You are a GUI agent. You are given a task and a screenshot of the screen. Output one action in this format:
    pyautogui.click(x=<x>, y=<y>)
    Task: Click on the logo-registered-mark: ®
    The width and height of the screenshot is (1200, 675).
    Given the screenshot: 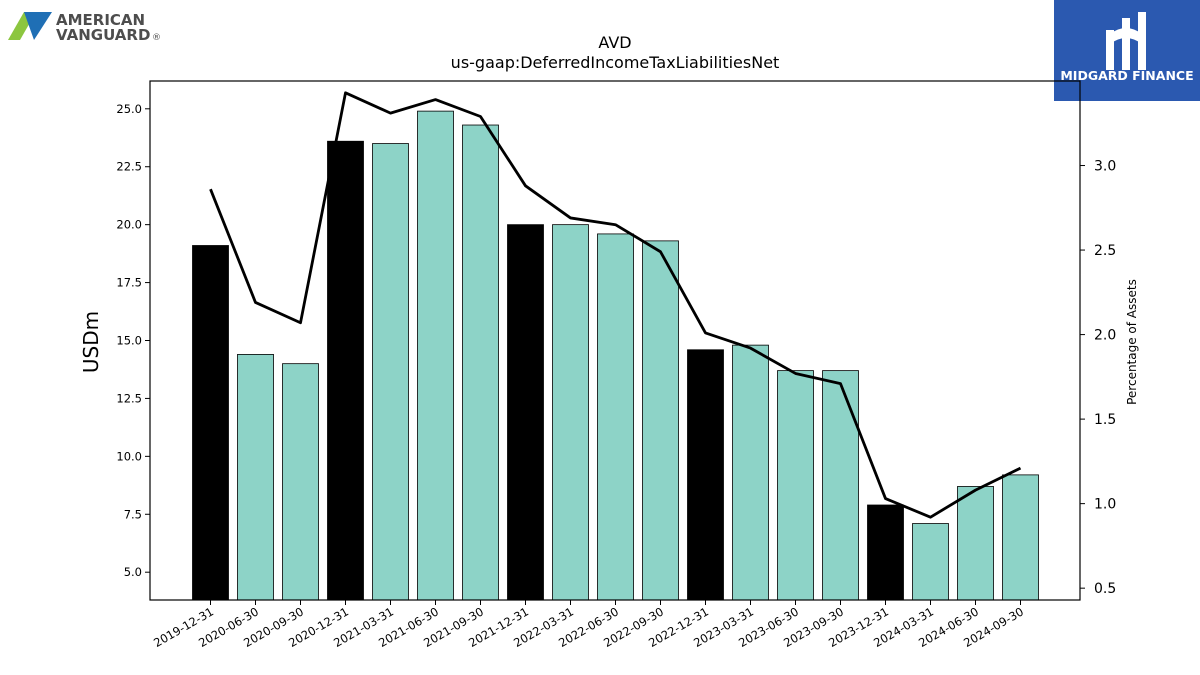 What is the action you would take?
    pyautogui.click(x=156, y=38)
    